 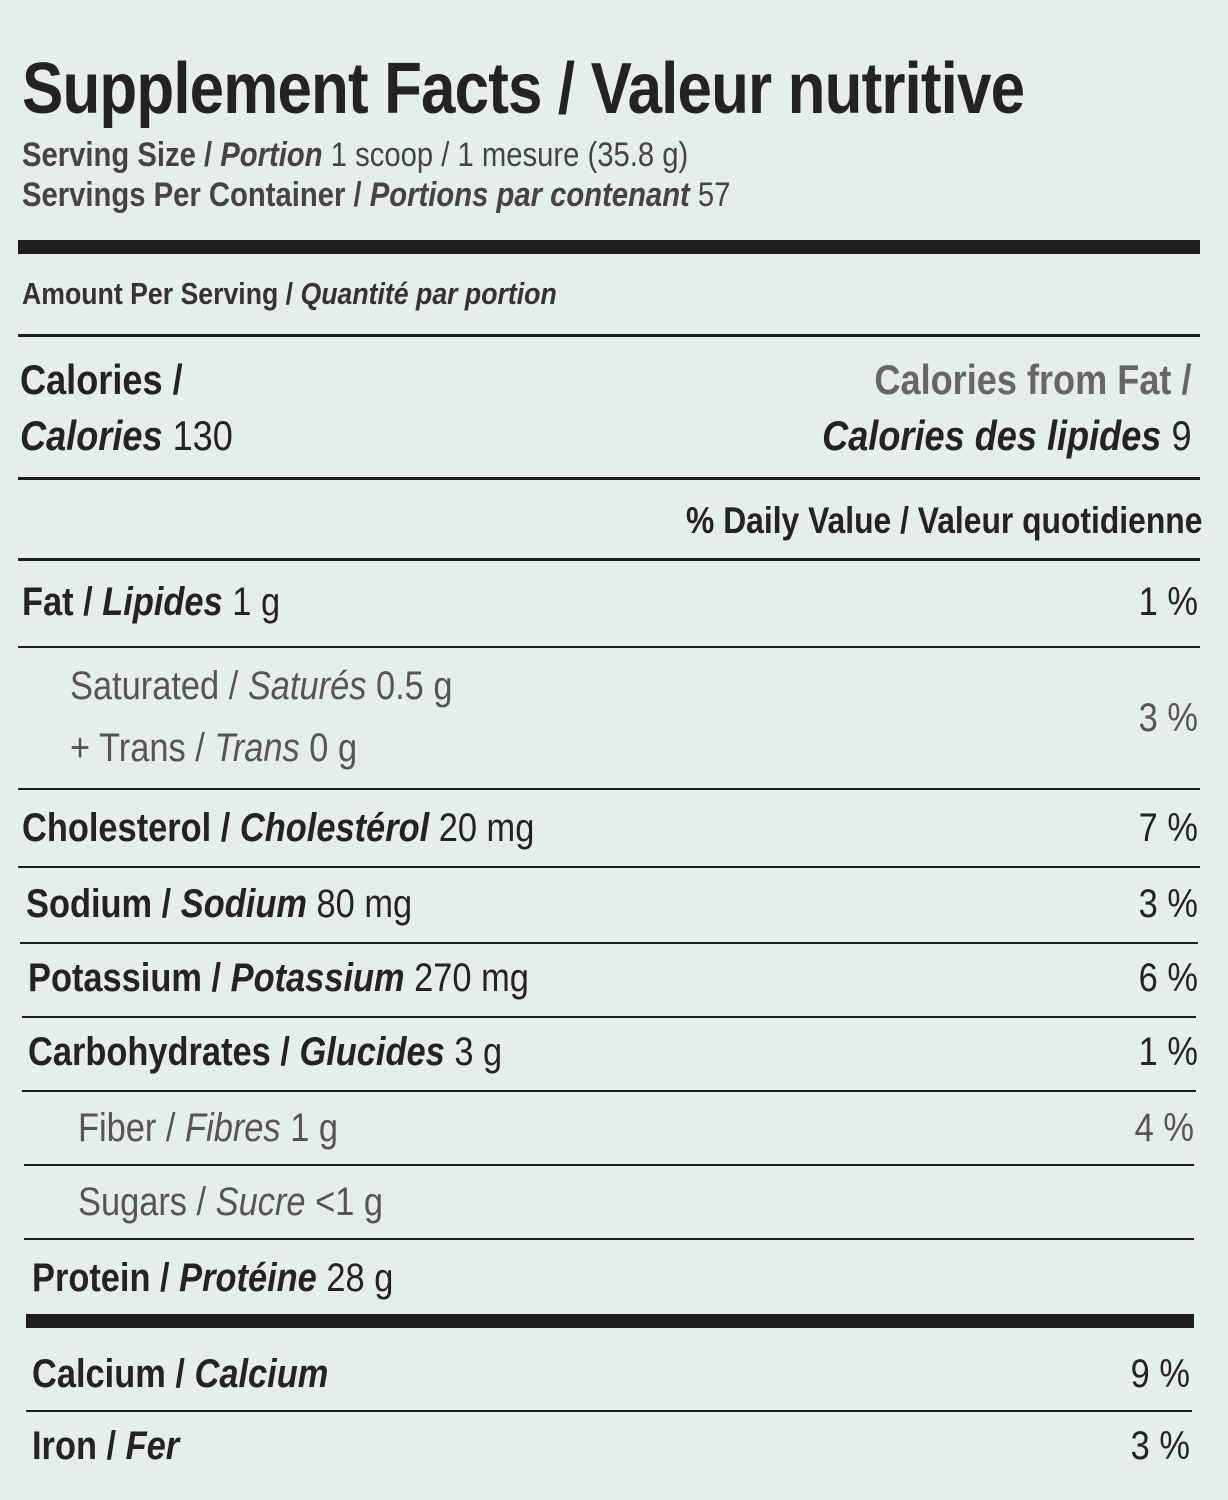 What do you see at coordinates (101, 379) in the screenshot?
I see `calories-label: Calories /` at bounding box center [101, 379].